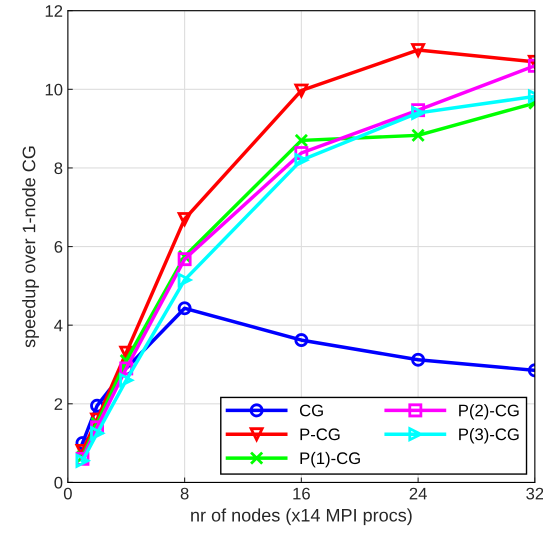 The image size is (543, 536). What do you see at coordinates (320, 434) in the screenshot?
I see `legend-label: P-CG` at bounding box center [320, 434].